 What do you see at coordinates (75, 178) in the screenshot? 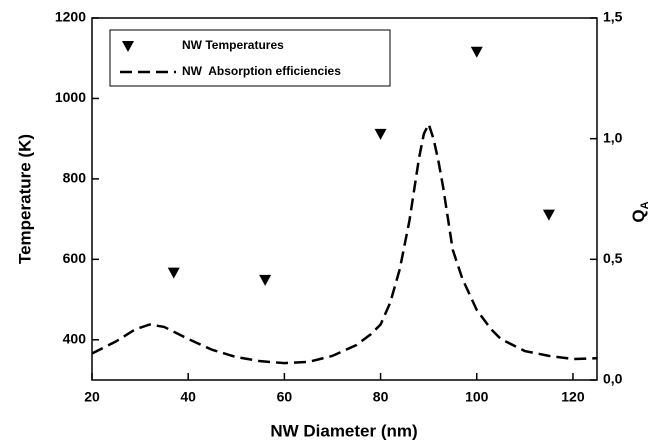
I see `y-tick-label: 800` at bounding box center [75, 178].